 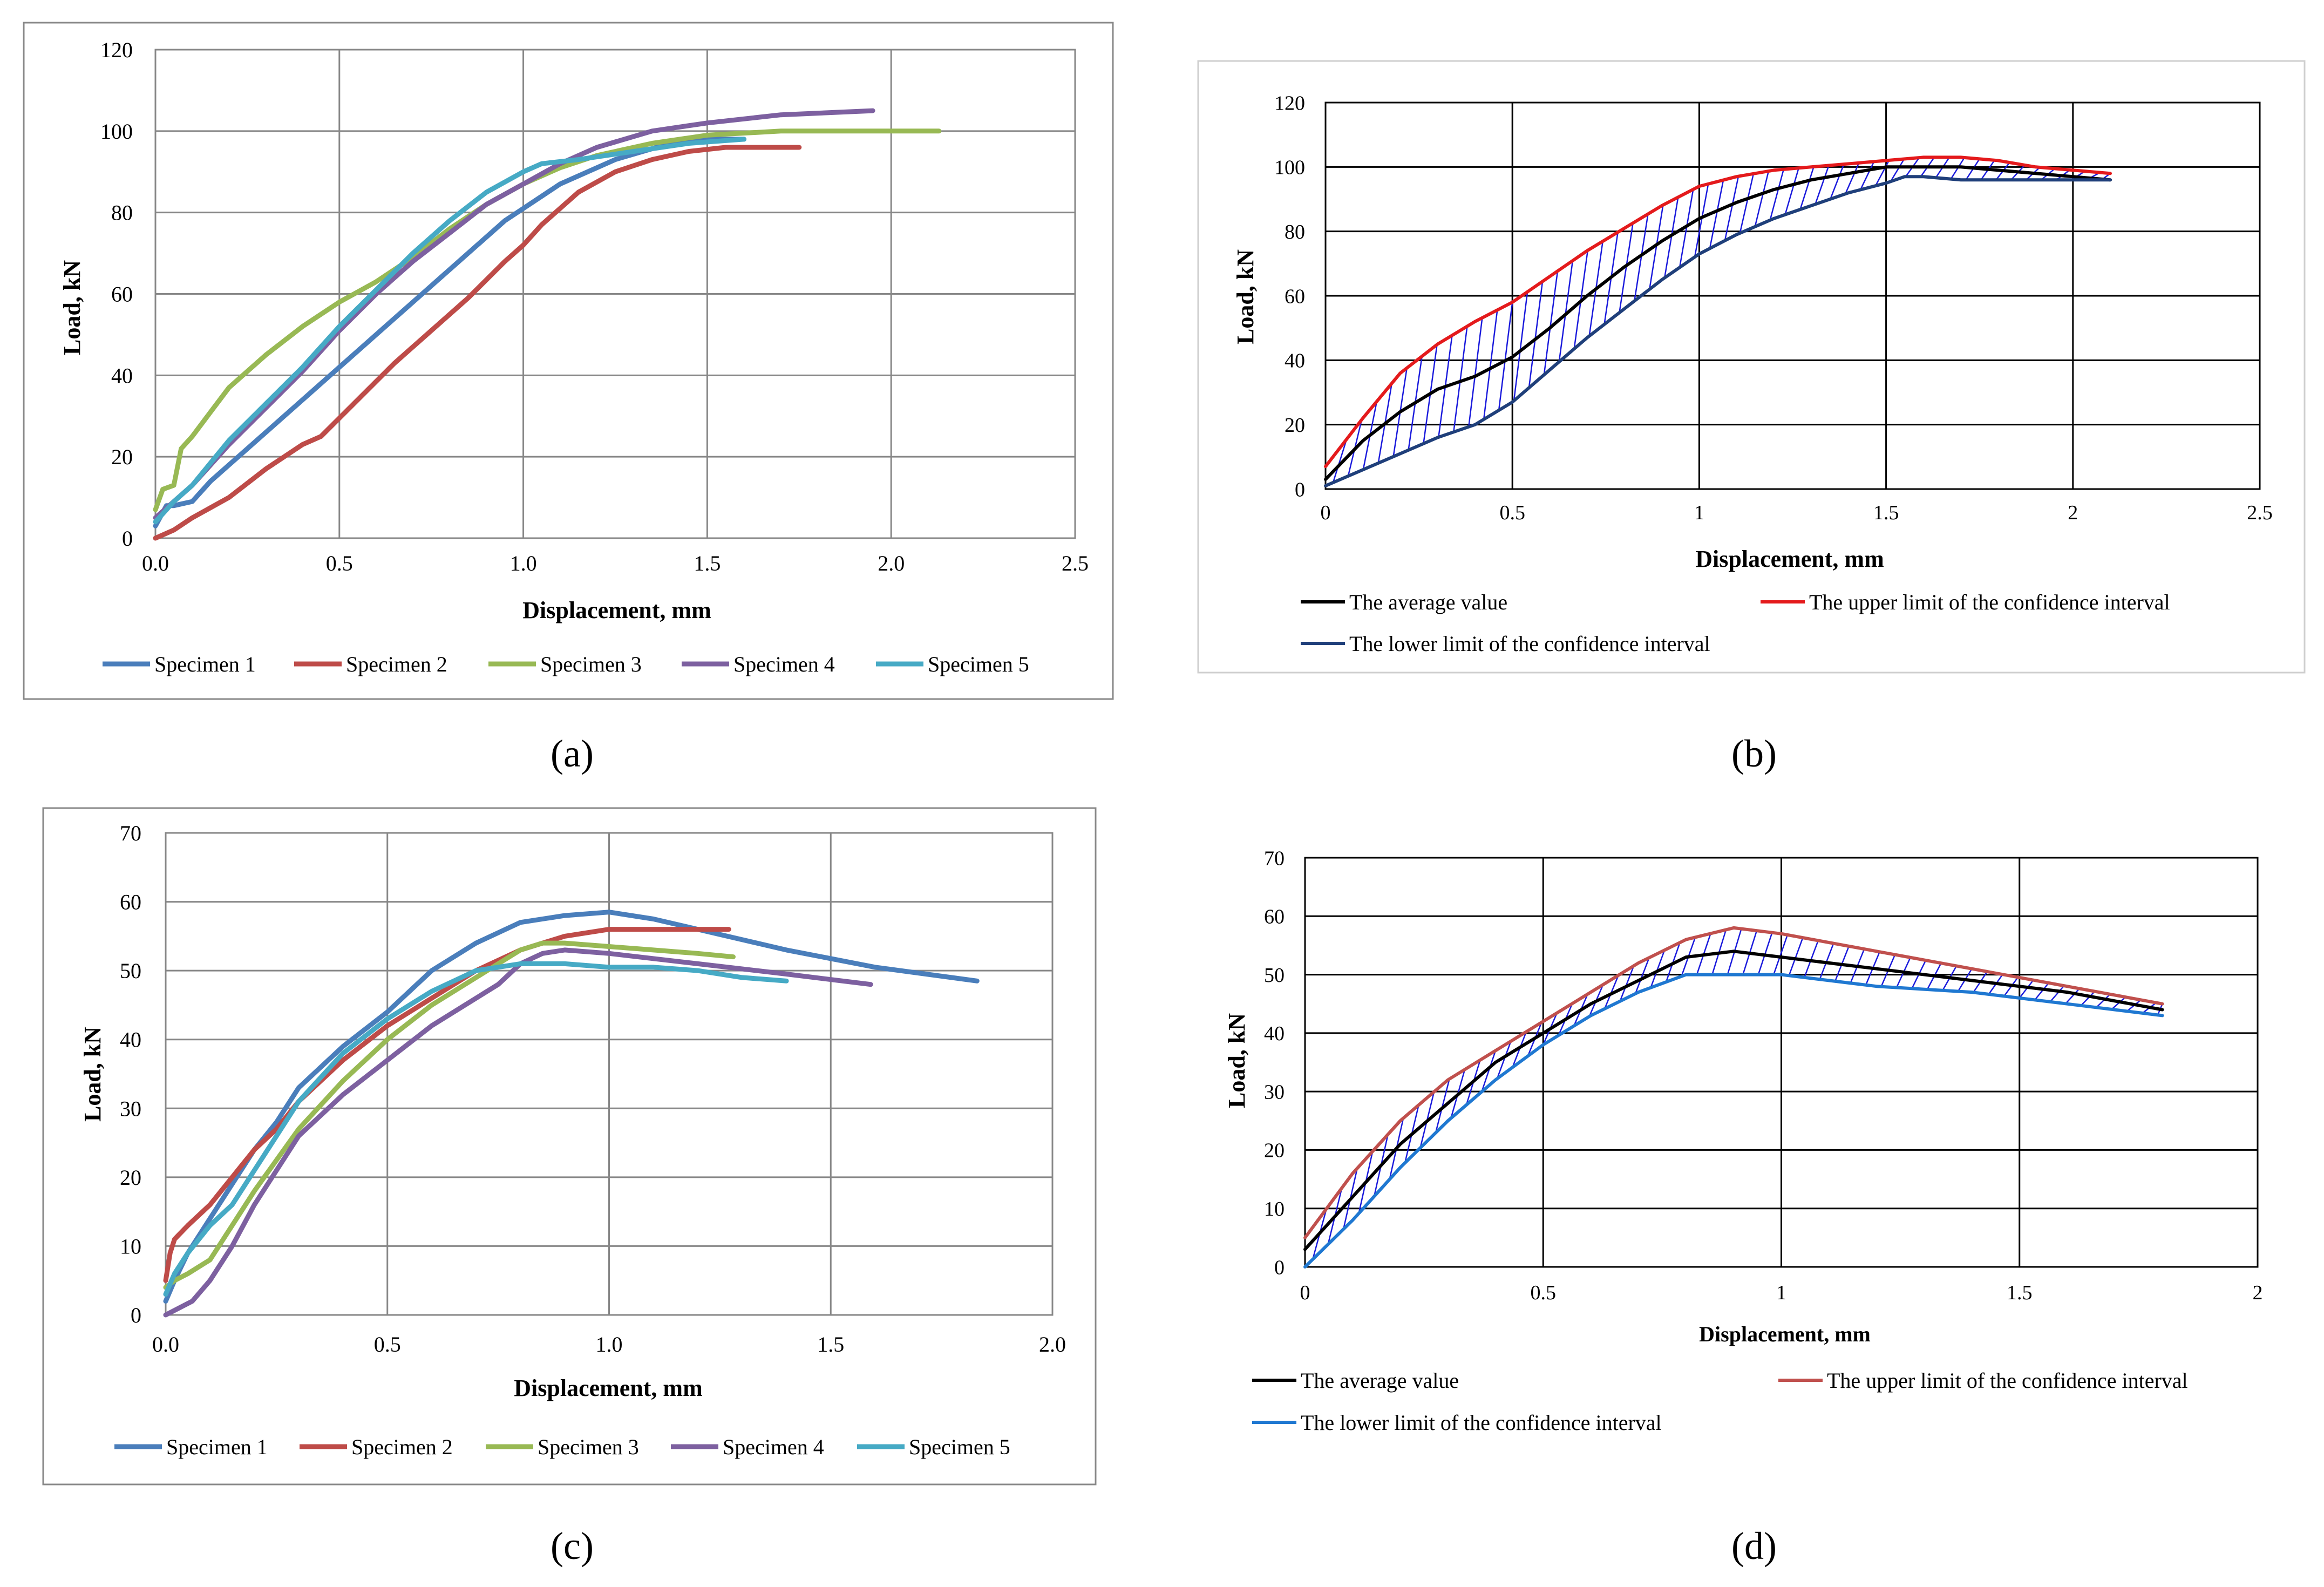 I want to click on chart-b-x-ticks: 0 0.5 1 1.5 2 2.5, so click(x=1797, y=512).